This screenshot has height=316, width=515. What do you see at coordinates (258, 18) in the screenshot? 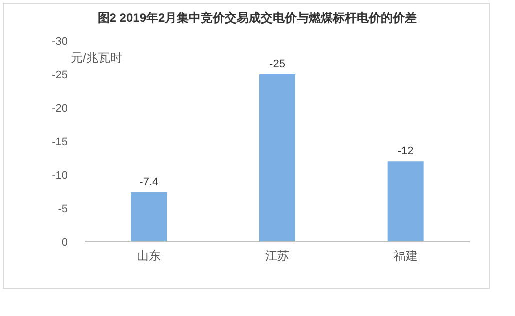
I see `chart-title: 图2 2019年2月集中竞价交易成交电价与燃煤标杆电价的价差` at bounding box center [258, 18].